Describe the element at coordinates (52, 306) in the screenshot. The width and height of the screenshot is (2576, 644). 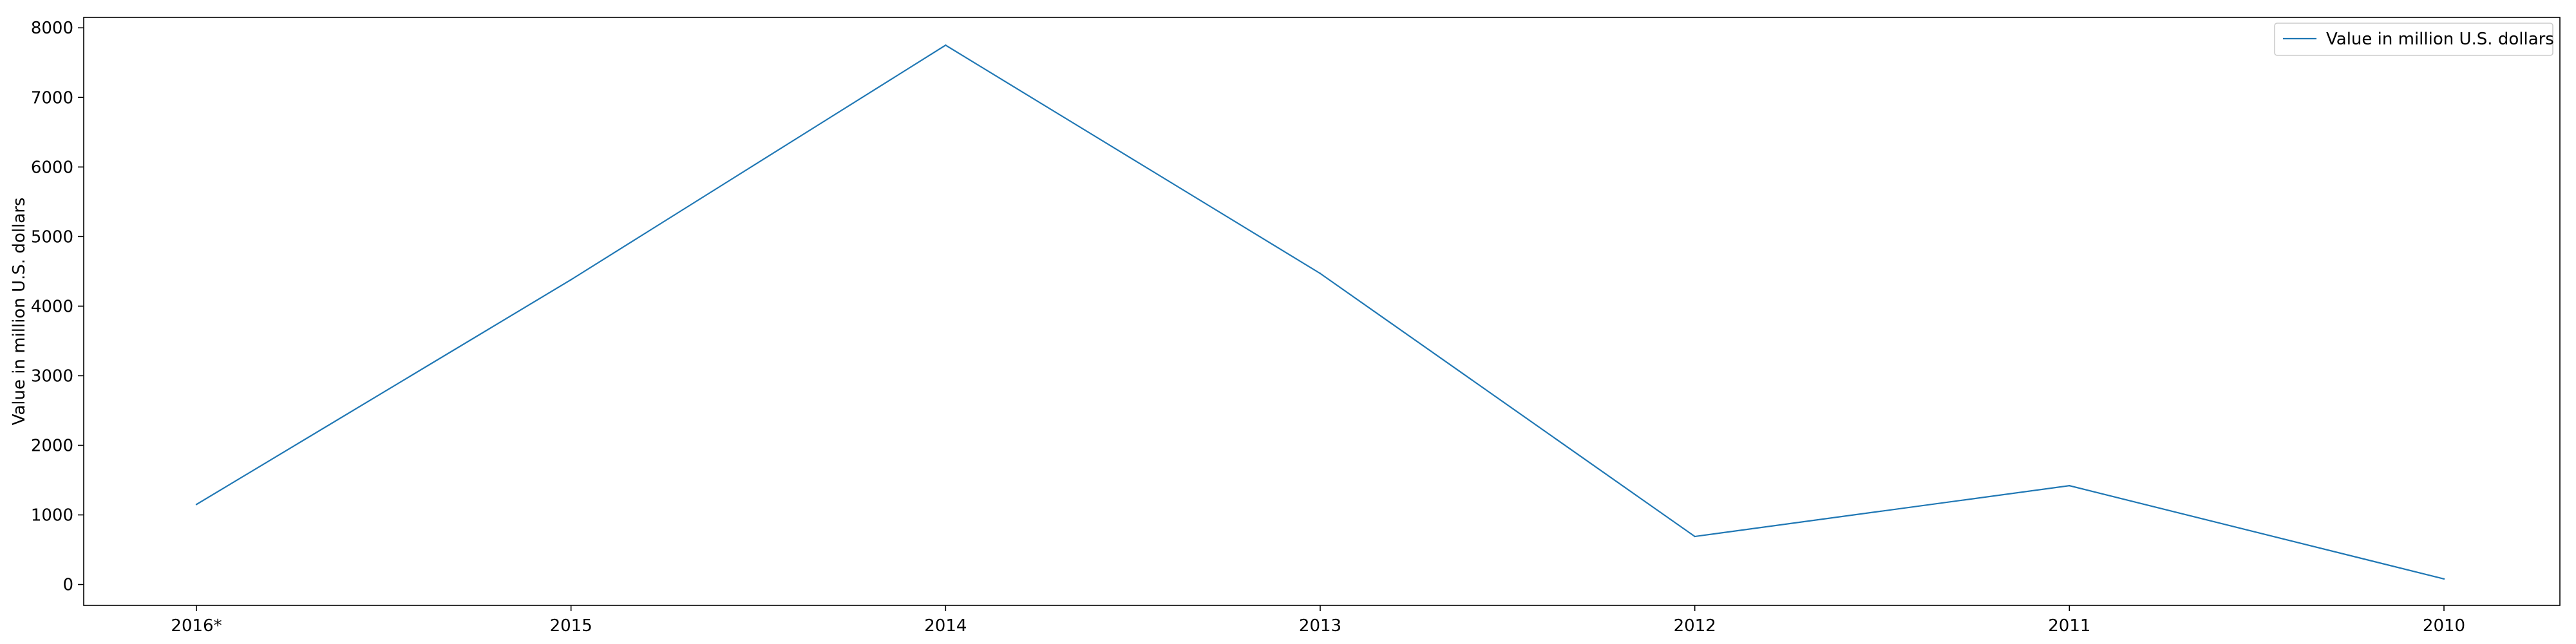
I see `y-tick-label: 4000` at that location.